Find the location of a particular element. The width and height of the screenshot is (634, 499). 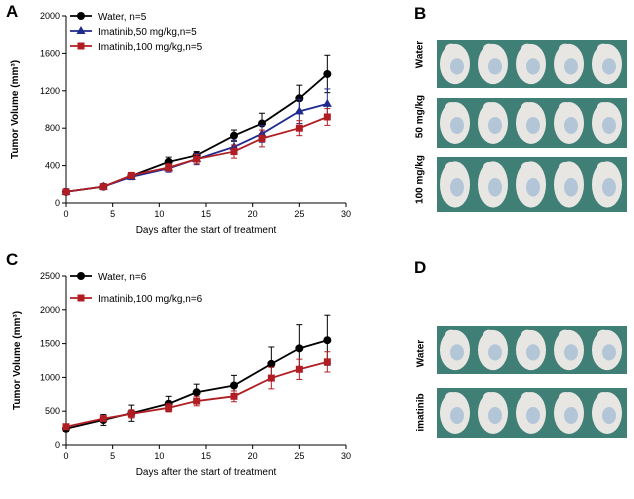

series-line is located at coordinates (196, 133).